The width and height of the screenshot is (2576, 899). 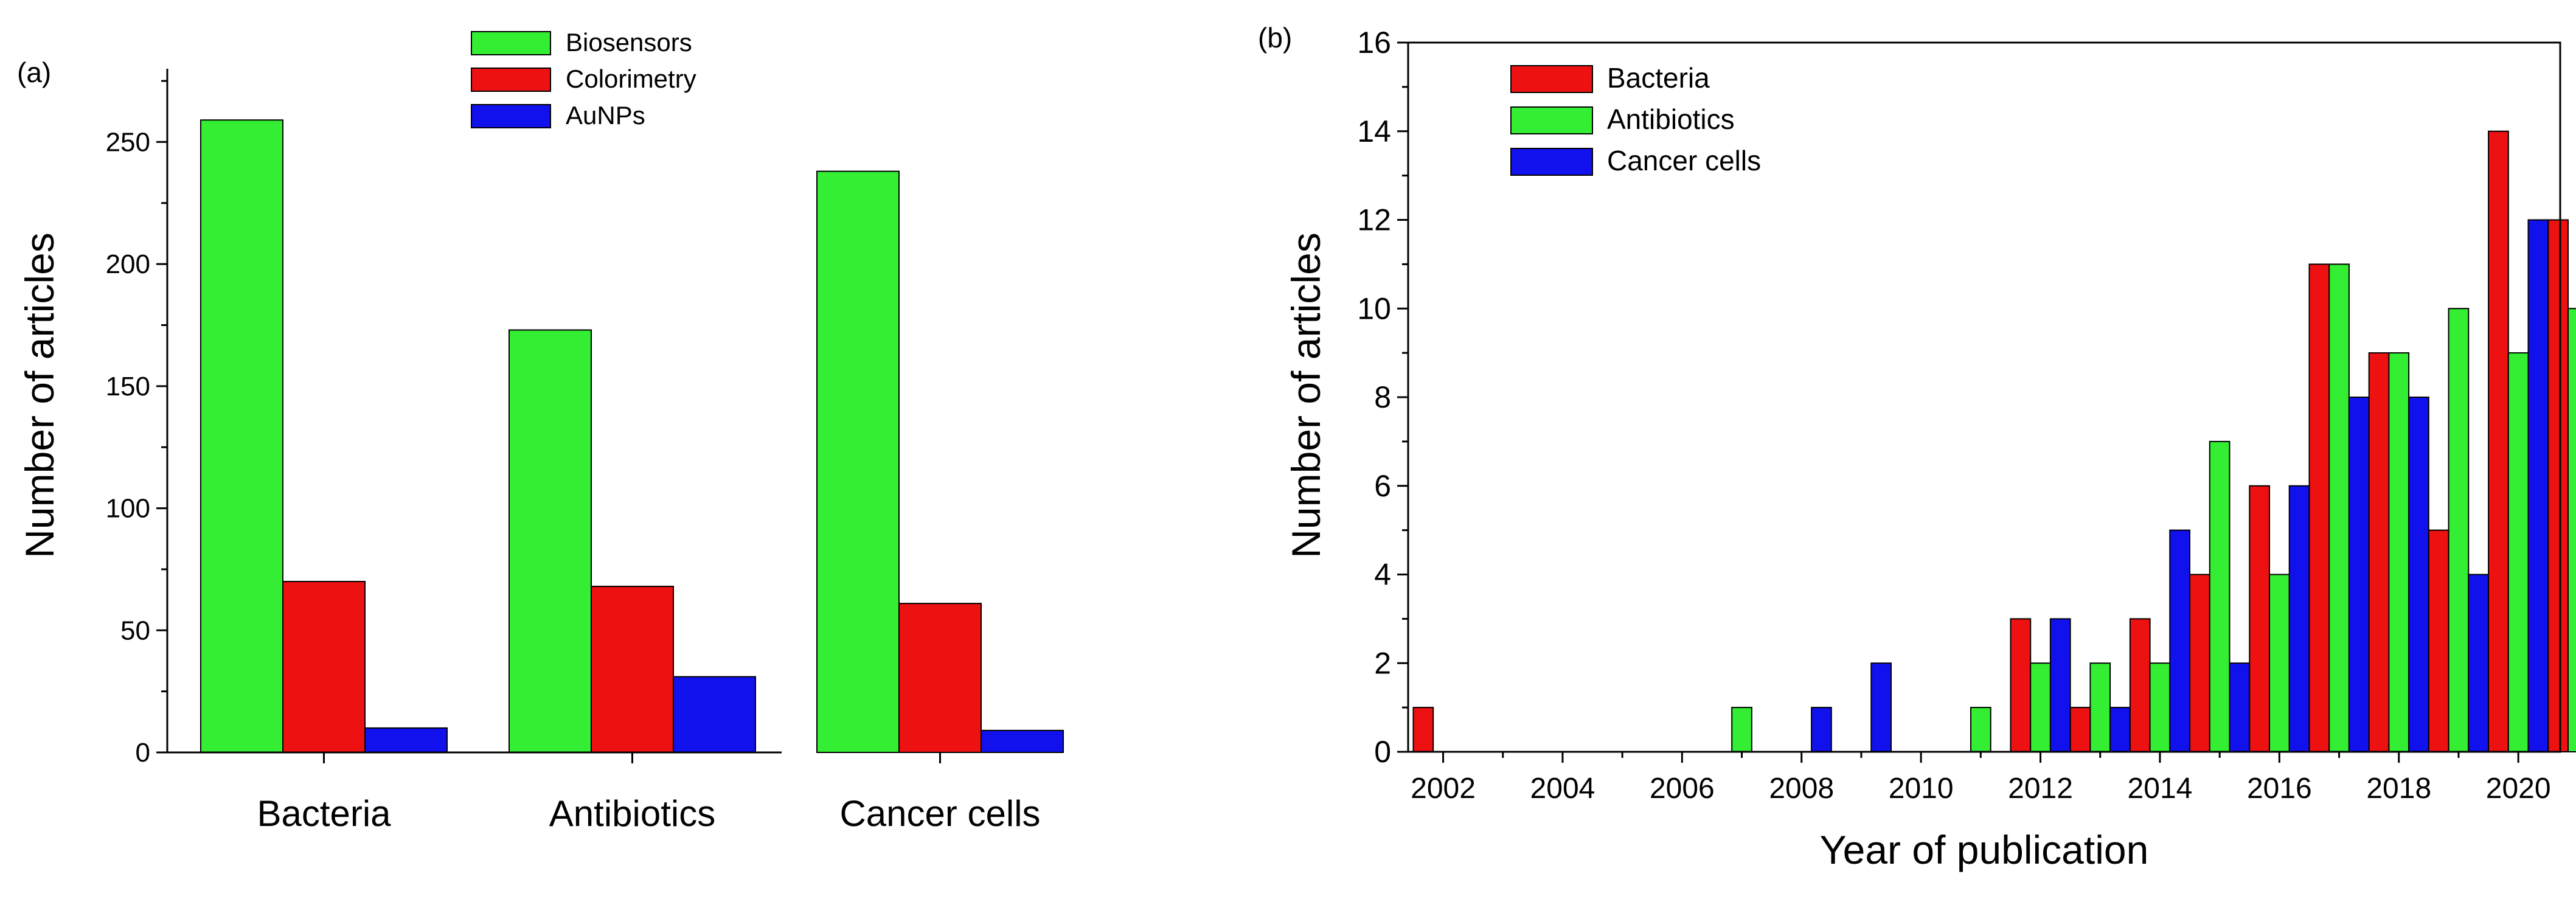 What do you see at coordinates (940, 678) in the screenshot?
I see `bar-colorimetry-cancer-cells` at bounding box center [940, 678].